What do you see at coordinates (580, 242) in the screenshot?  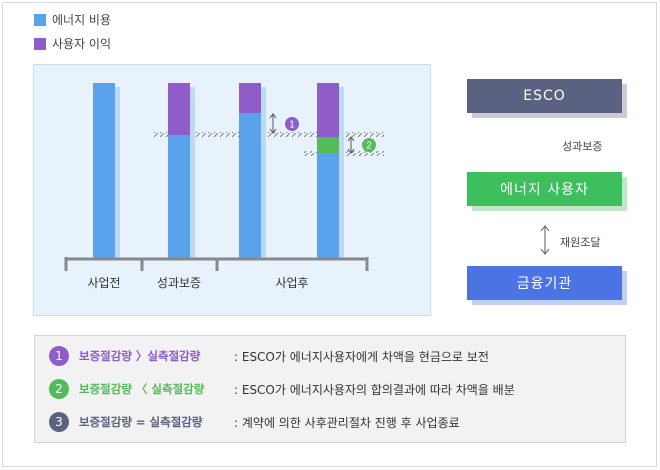 I see `funding-label: 재원조달` at bounding box center [580, 242].